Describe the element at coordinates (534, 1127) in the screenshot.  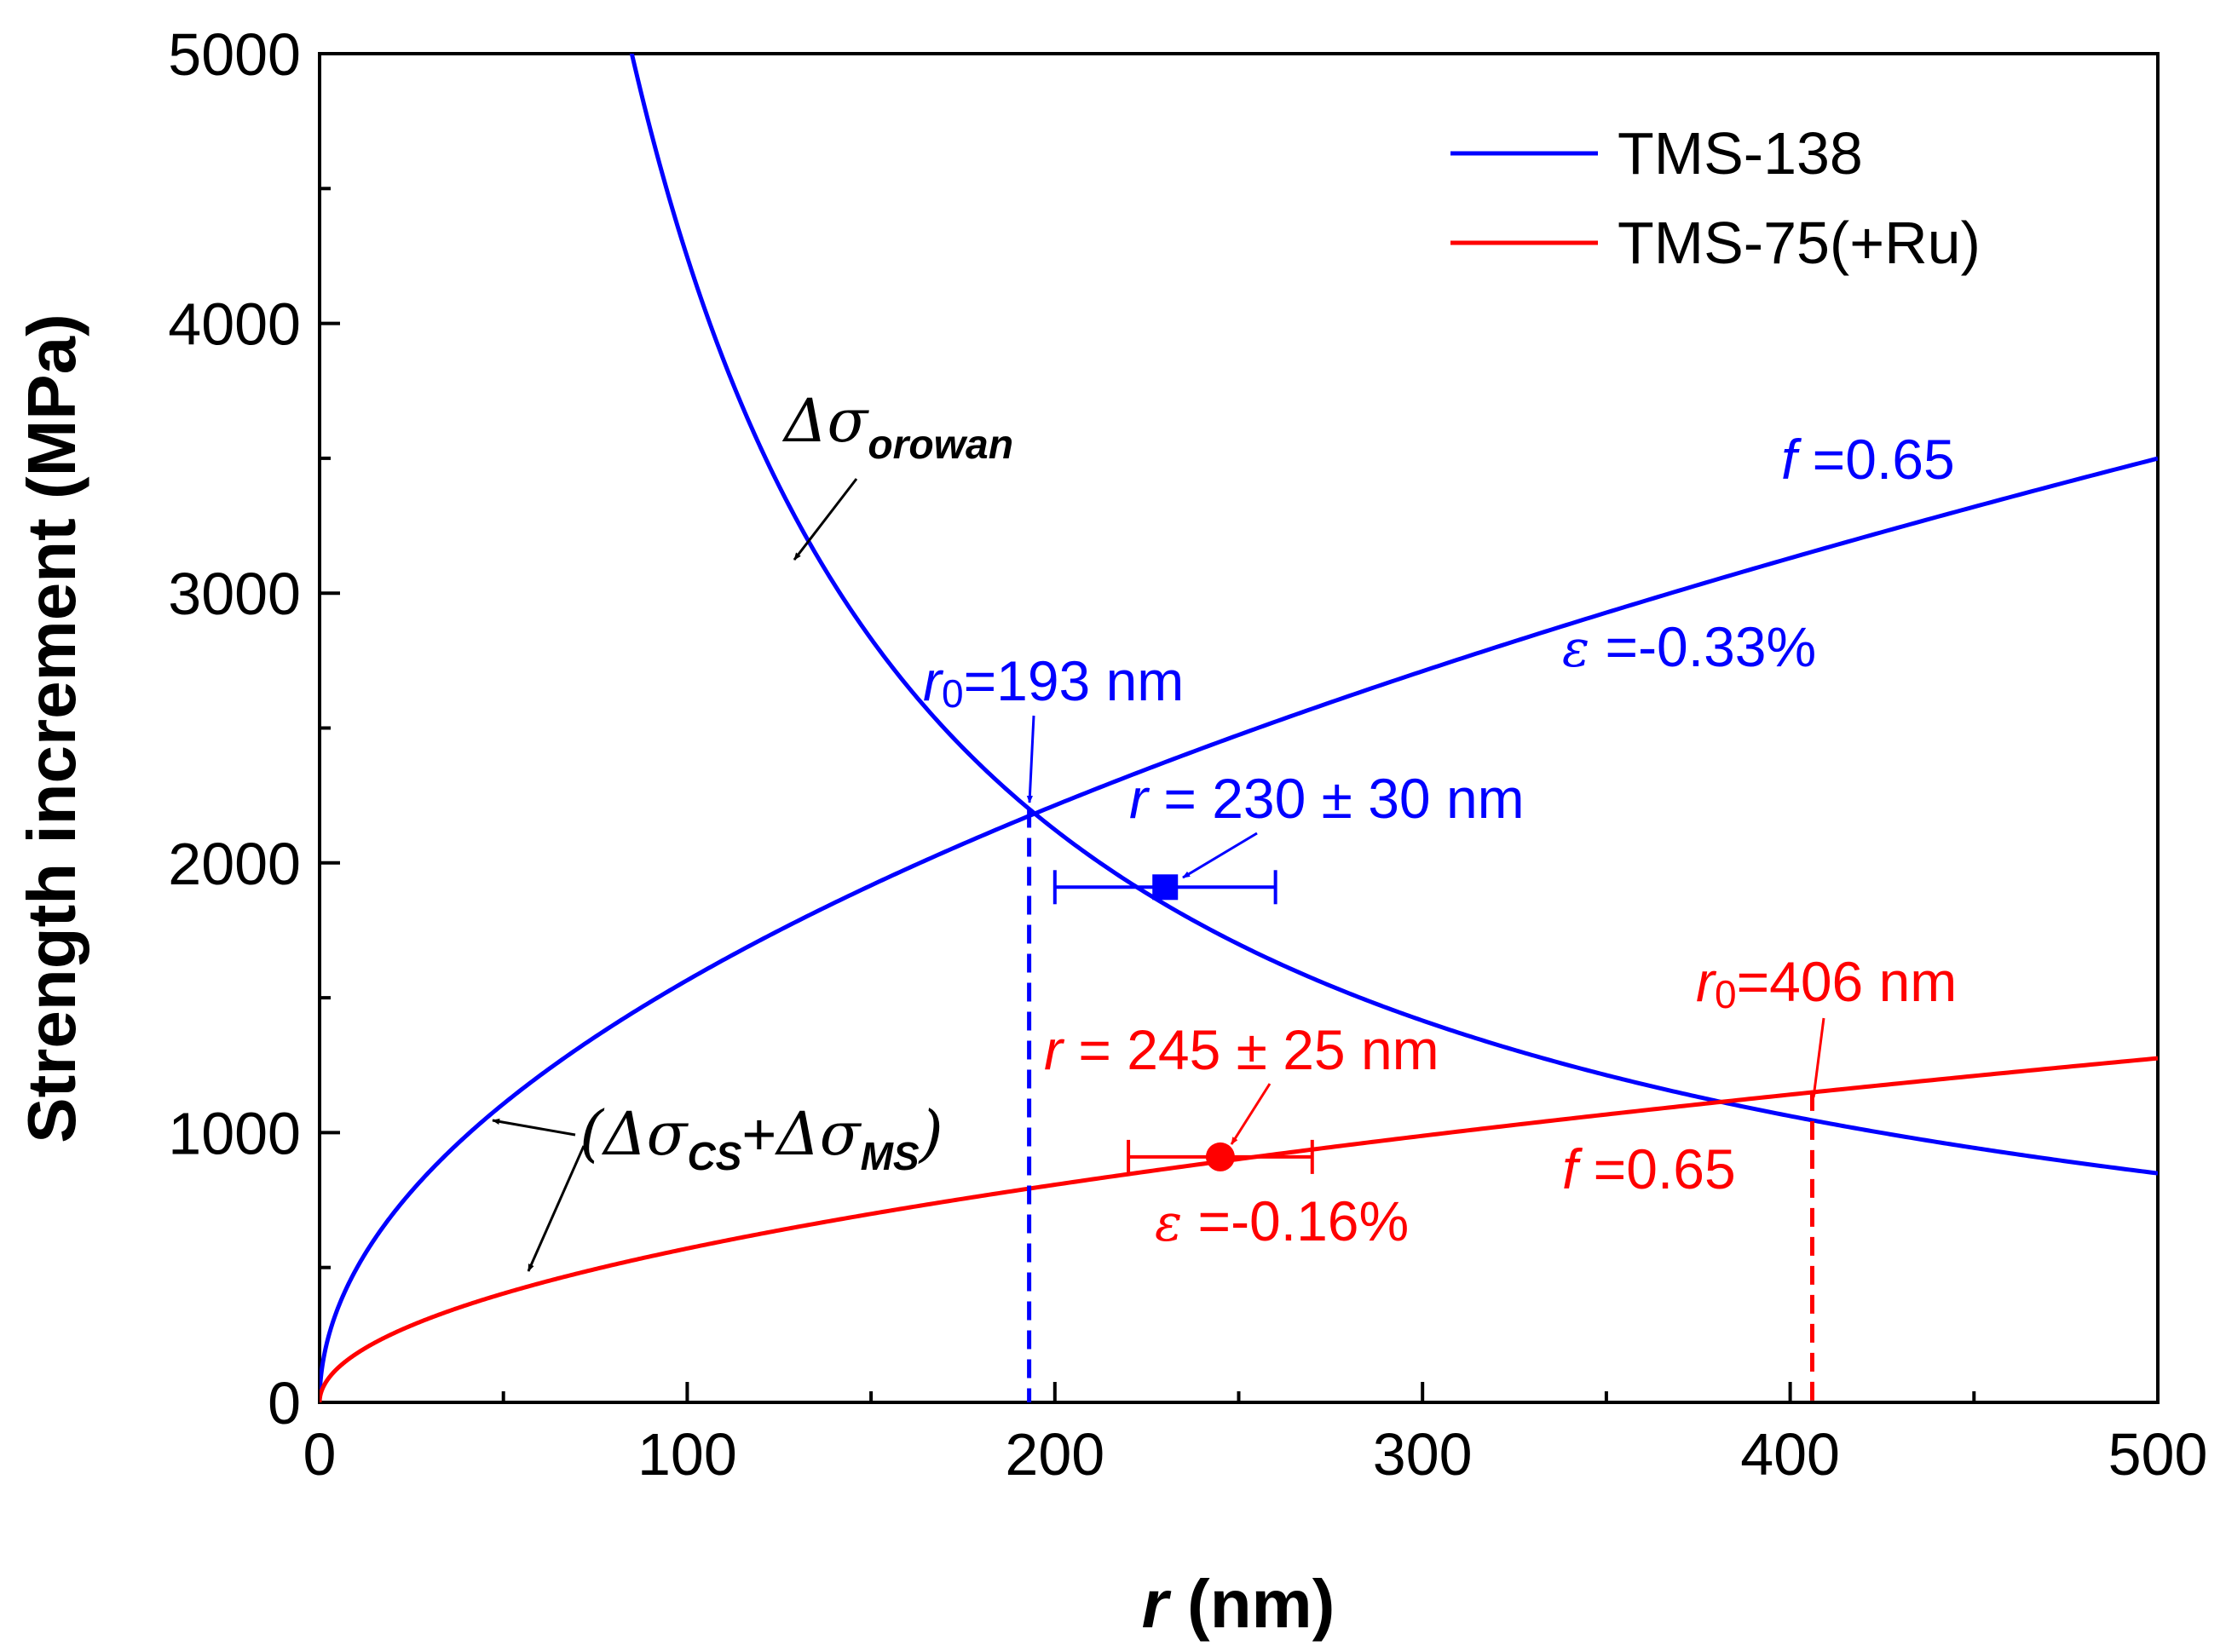
I see `cs-ms-arrow-upper` at that location.